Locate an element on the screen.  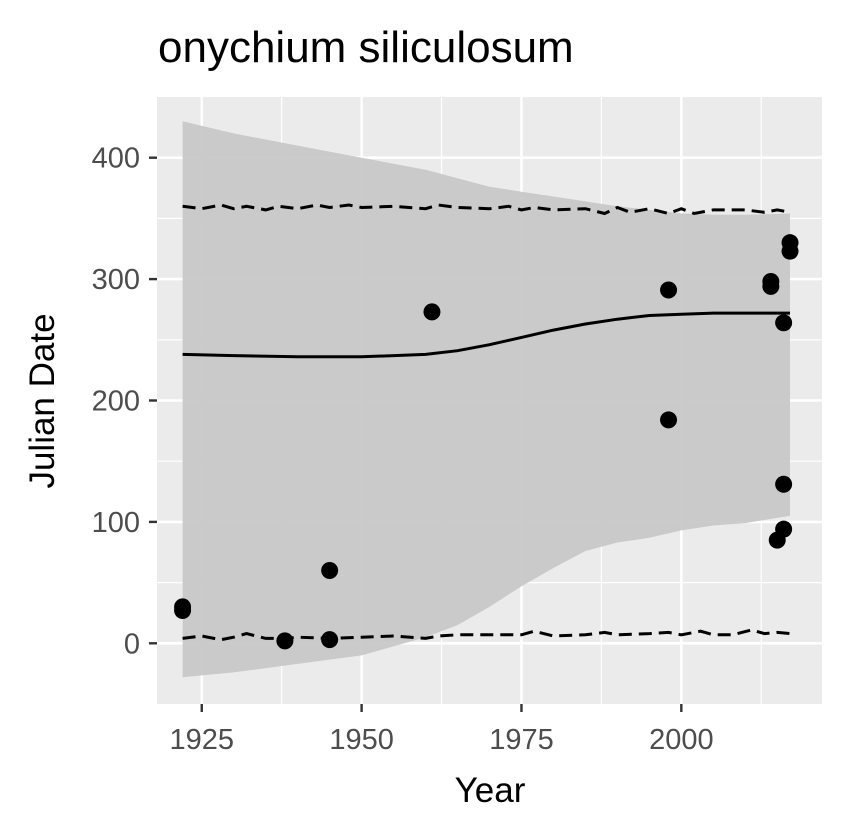
y-tick-label: 100 is located at coordinates (116, 523).